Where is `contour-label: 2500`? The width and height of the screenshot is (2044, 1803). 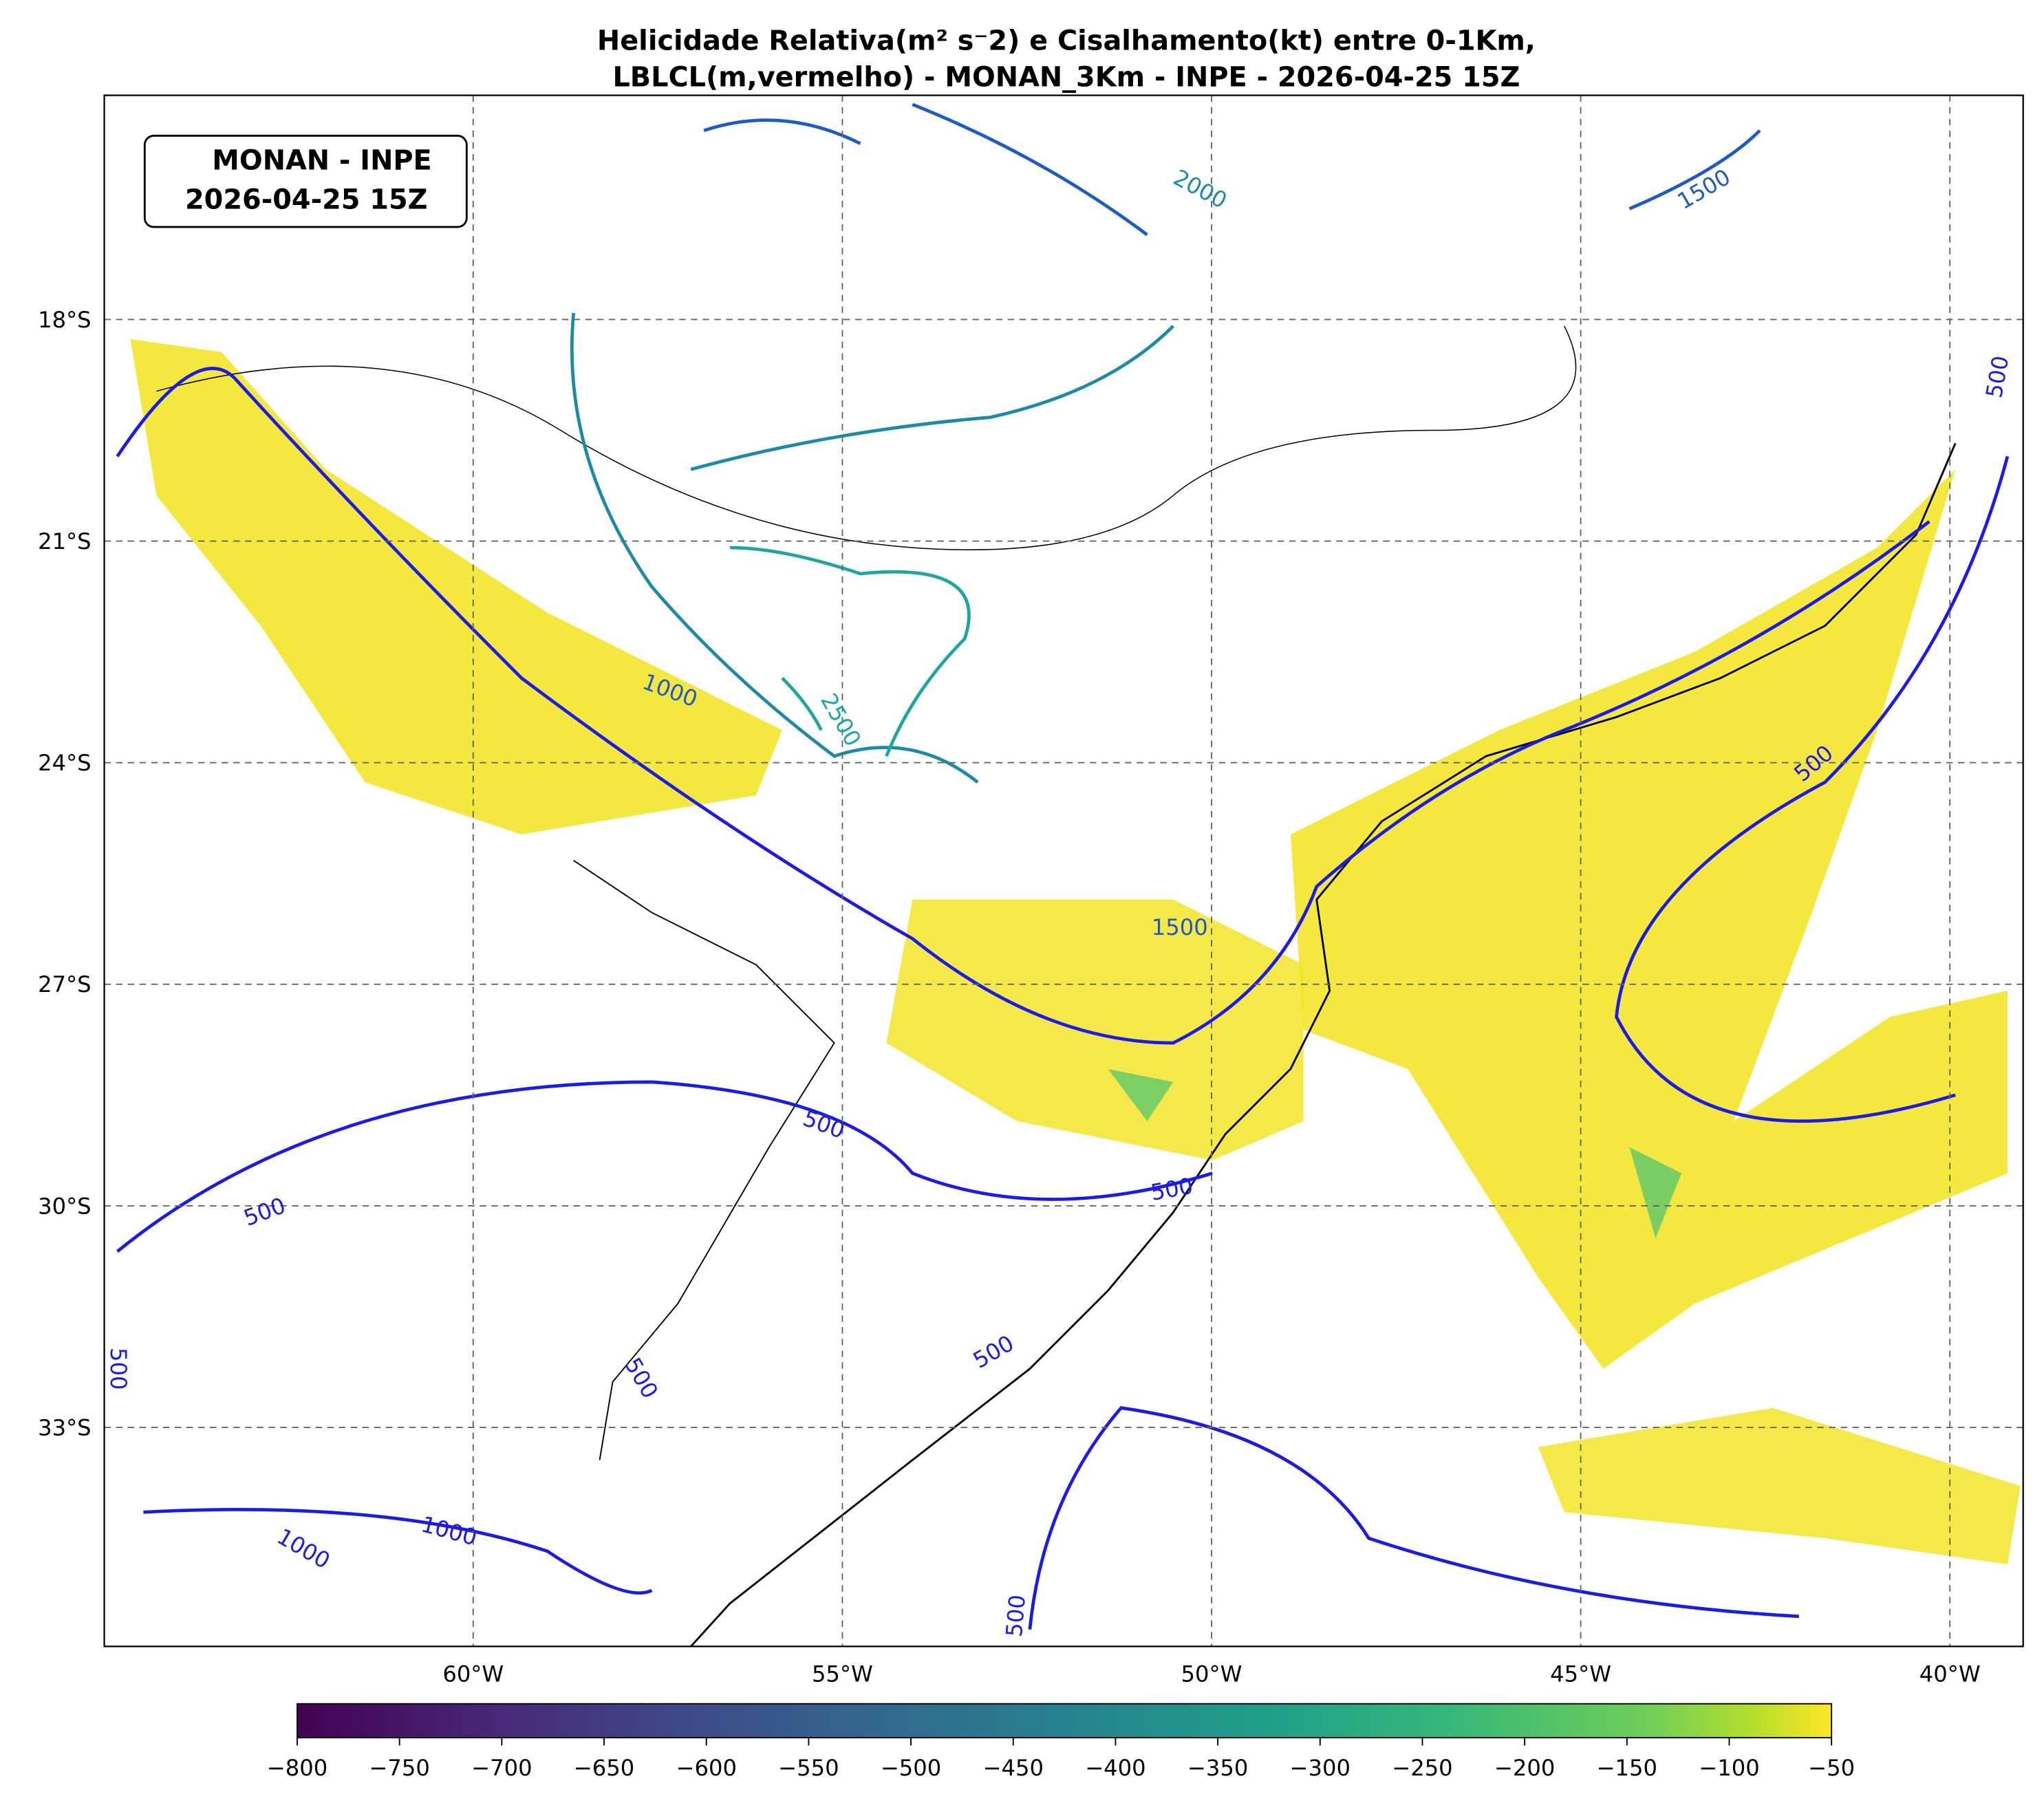 contour-label: 2500 is located at coordinates (840, 720).